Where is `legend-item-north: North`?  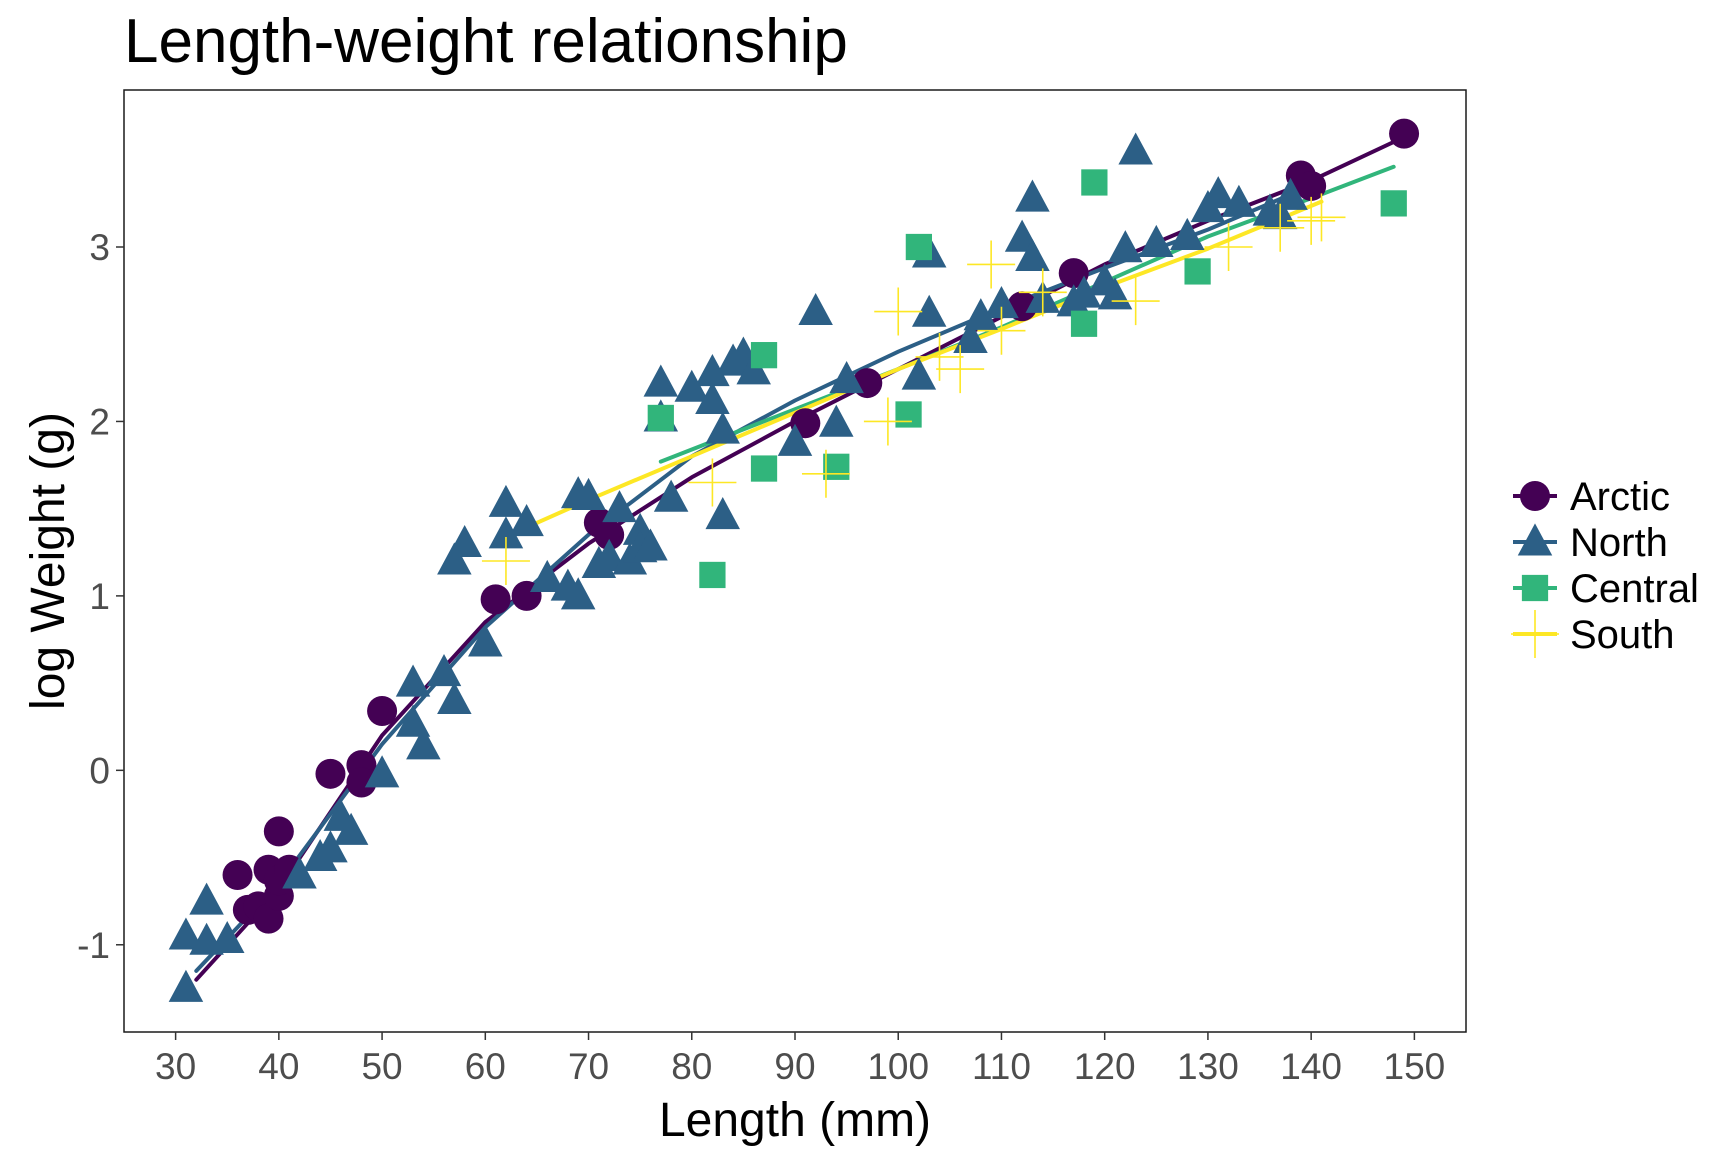
legend-item-north: North is located at coordinates (1590, 543).